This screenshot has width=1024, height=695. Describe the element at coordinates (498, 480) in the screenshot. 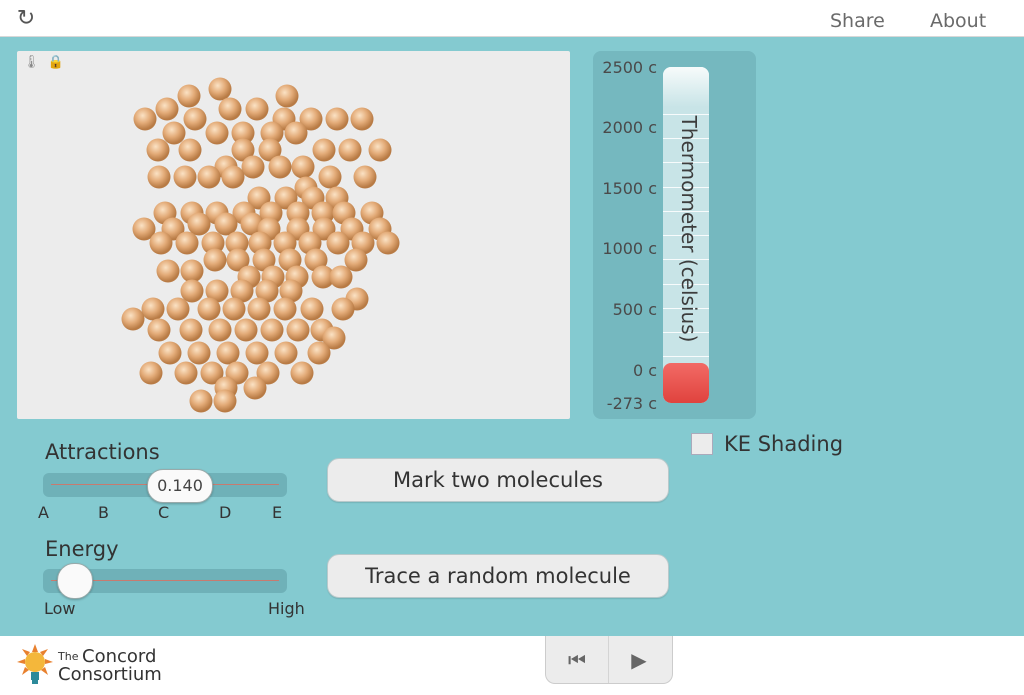

I see `mark-two-molecules-button: Mark two molecules` at that location.